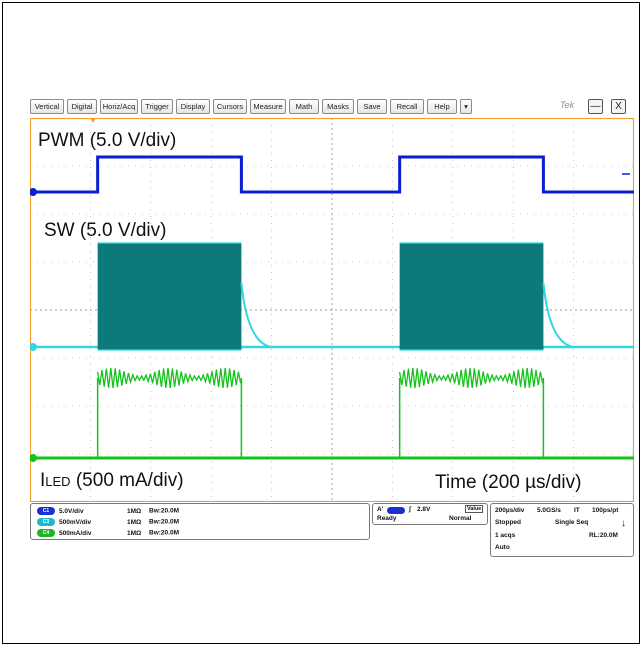 The image size is (644, 648). Describe the element at coordinates (33, 458) in the screenshot. I see `ch4-ground-marker` at that location.